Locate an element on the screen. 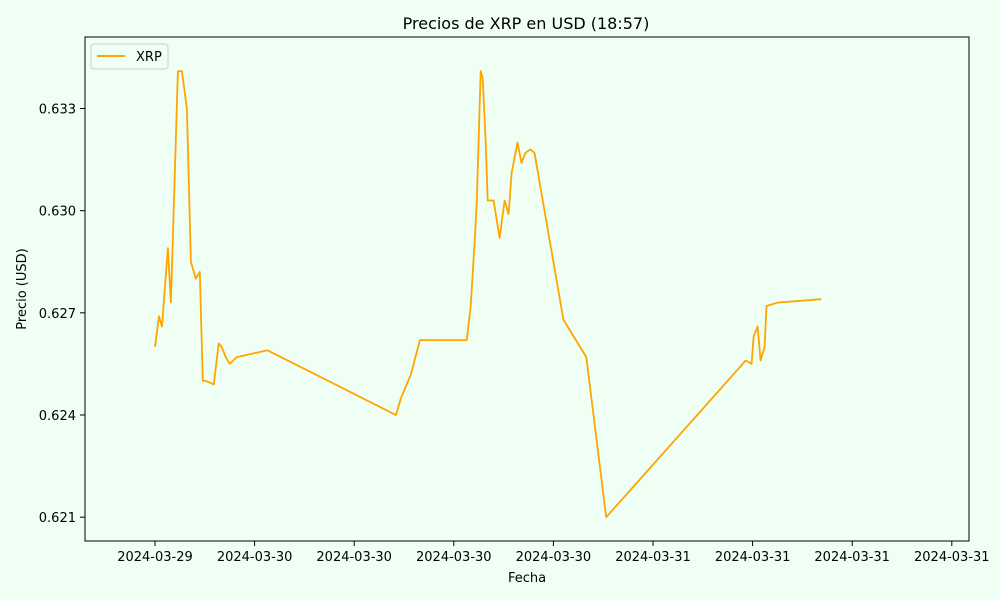 This screenshot has width=1000, height=600. chart-title: Precios de XRP en USD (18:57) is located at coordinates (526, 23).